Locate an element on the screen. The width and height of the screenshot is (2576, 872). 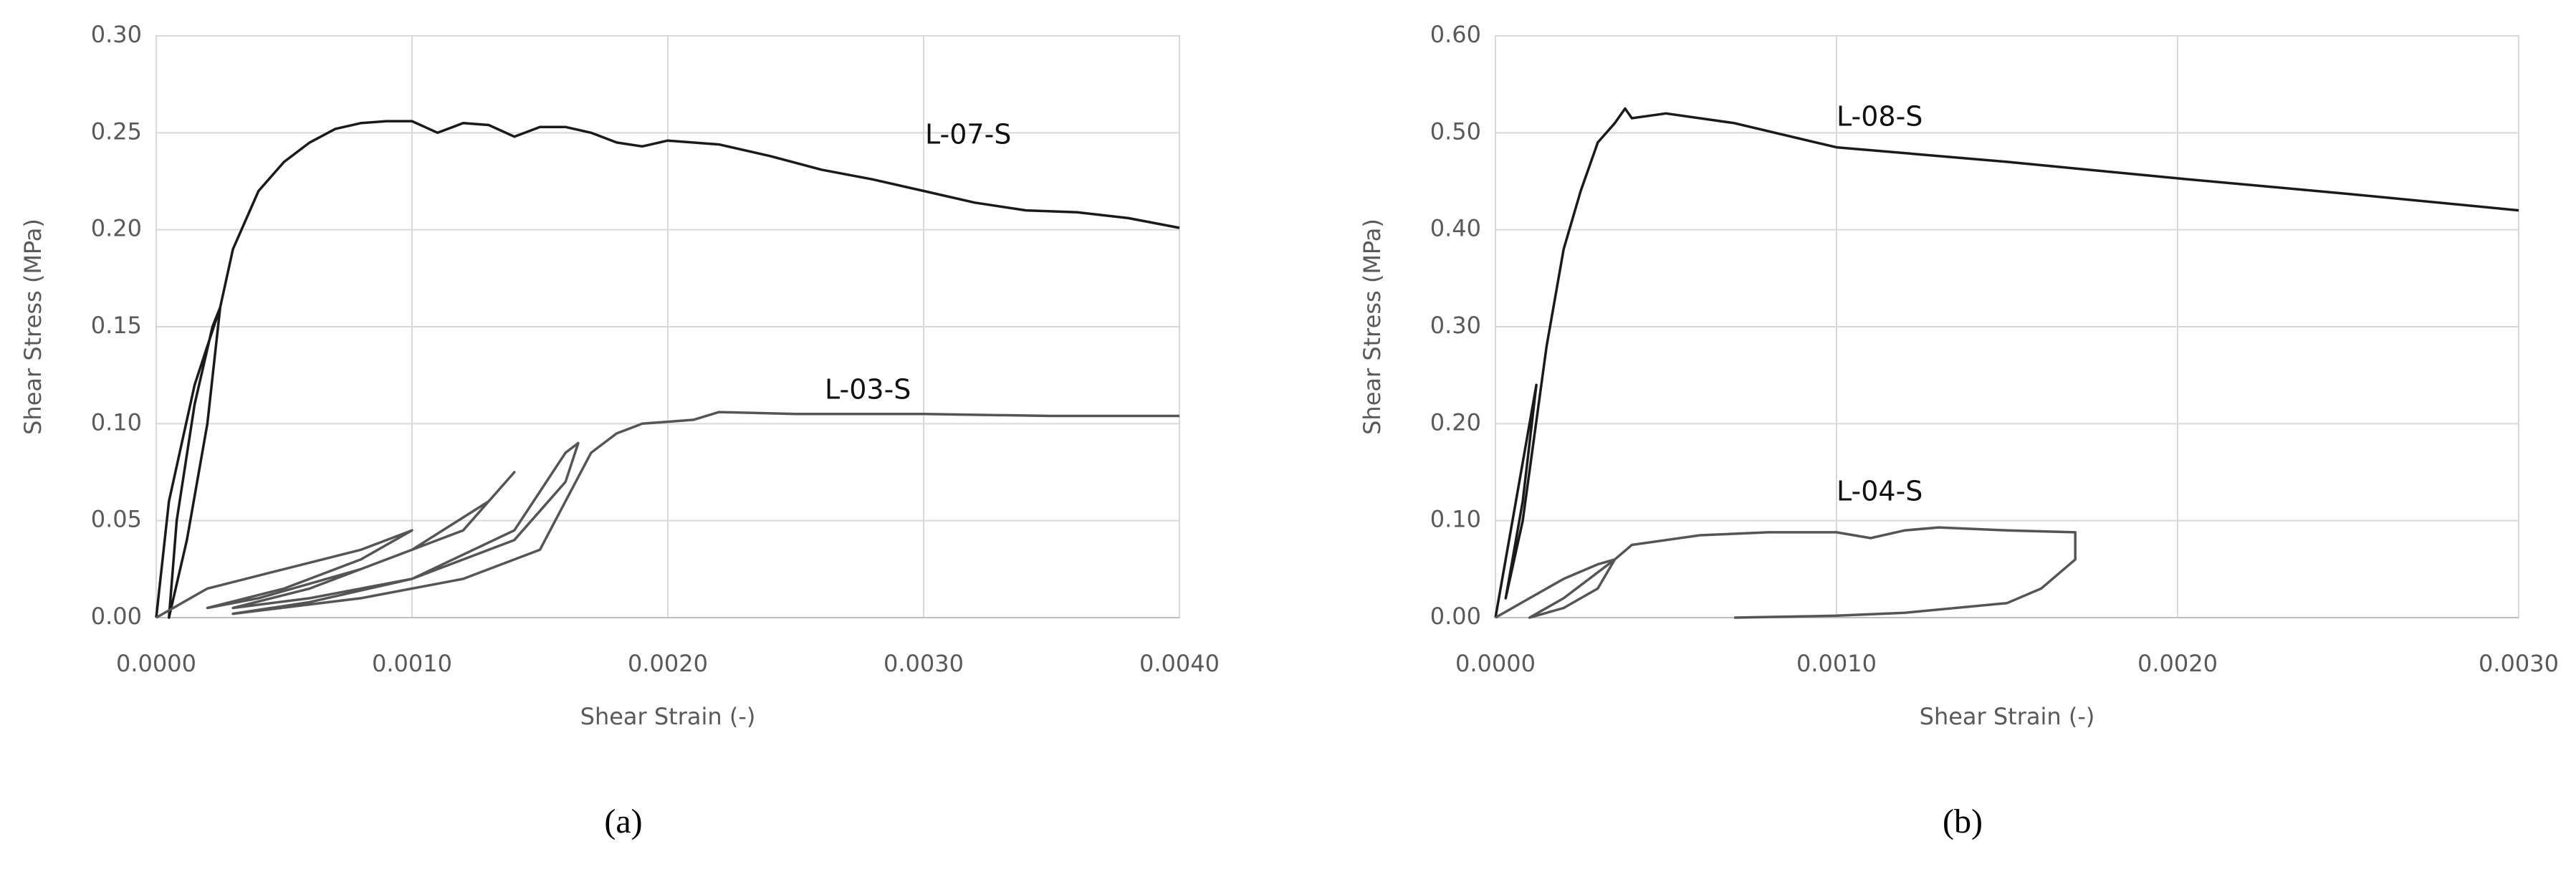
series-label: L-07-S is located at coordinates (968, 134).